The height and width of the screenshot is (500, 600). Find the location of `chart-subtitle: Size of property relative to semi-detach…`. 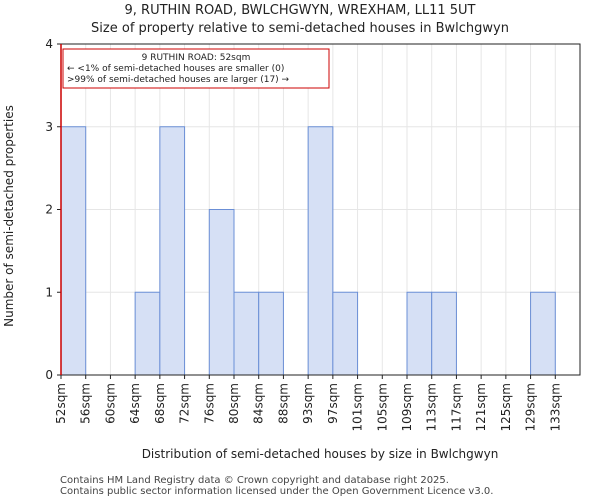

chart-subtitle: Size of property relative to semi-detach… is located at coordinates (300, 28).